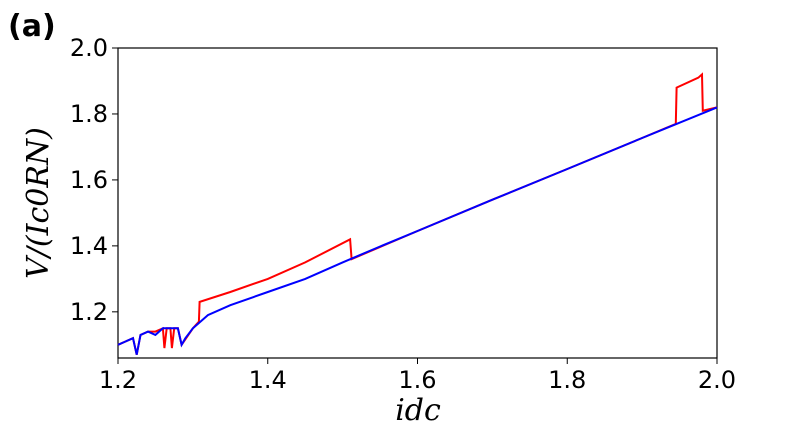 The image size is (797, 443). What do you see at coordinates (38, 203) in the screenshot?
I see `y-axis-label: V/(Ic0RN)` at bounding box center [38, 203].